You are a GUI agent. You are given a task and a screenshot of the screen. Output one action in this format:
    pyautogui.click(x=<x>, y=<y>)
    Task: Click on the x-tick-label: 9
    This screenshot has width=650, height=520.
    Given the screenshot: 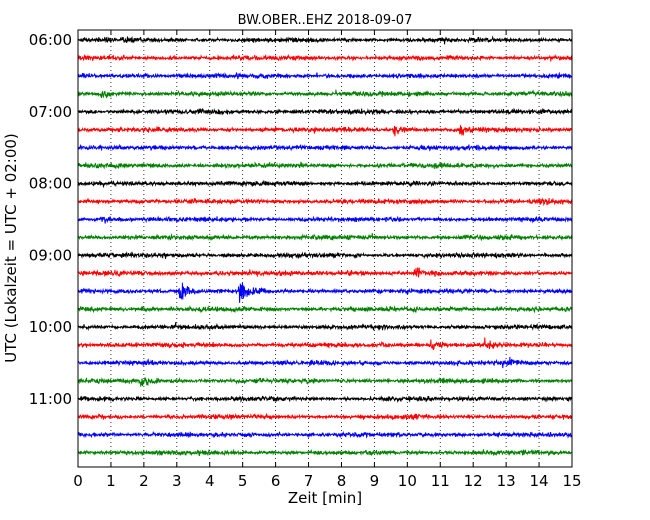 What is the action you would take?
    pyautogui.click(x=375, y=481)
    